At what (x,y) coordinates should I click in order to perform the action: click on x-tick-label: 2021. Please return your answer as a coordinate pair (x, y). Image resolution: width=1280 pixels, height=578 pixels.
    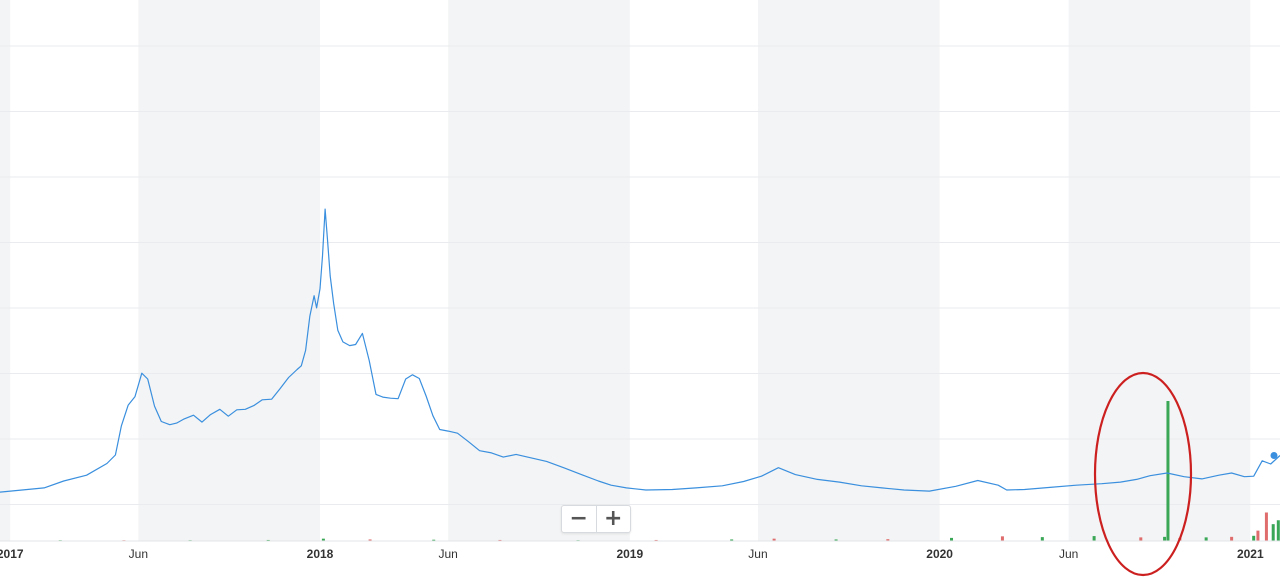
    Looking at the image, I should click on (1250, 554).